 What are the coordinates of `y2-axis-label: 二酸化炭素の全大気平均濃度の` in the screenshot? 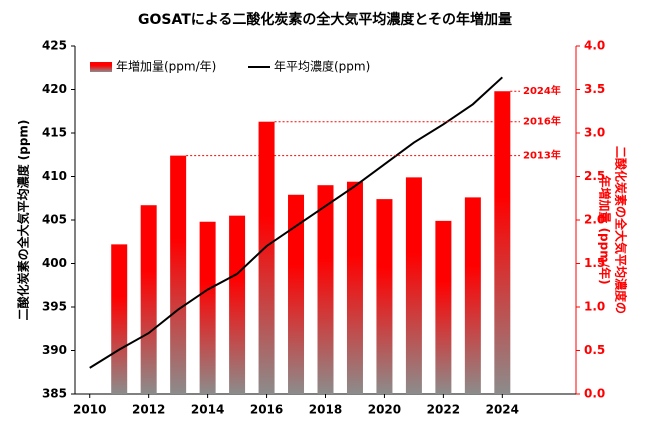 It's located at (621, 230).